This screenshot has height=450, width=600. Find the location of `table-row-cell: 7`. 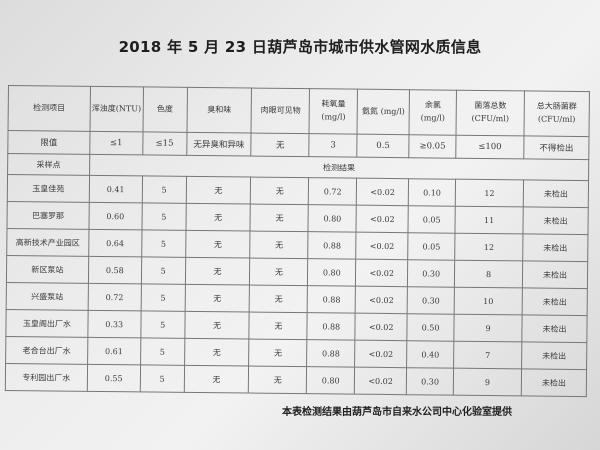

table-row-cell: 7 is located at coordinates (487, 355).